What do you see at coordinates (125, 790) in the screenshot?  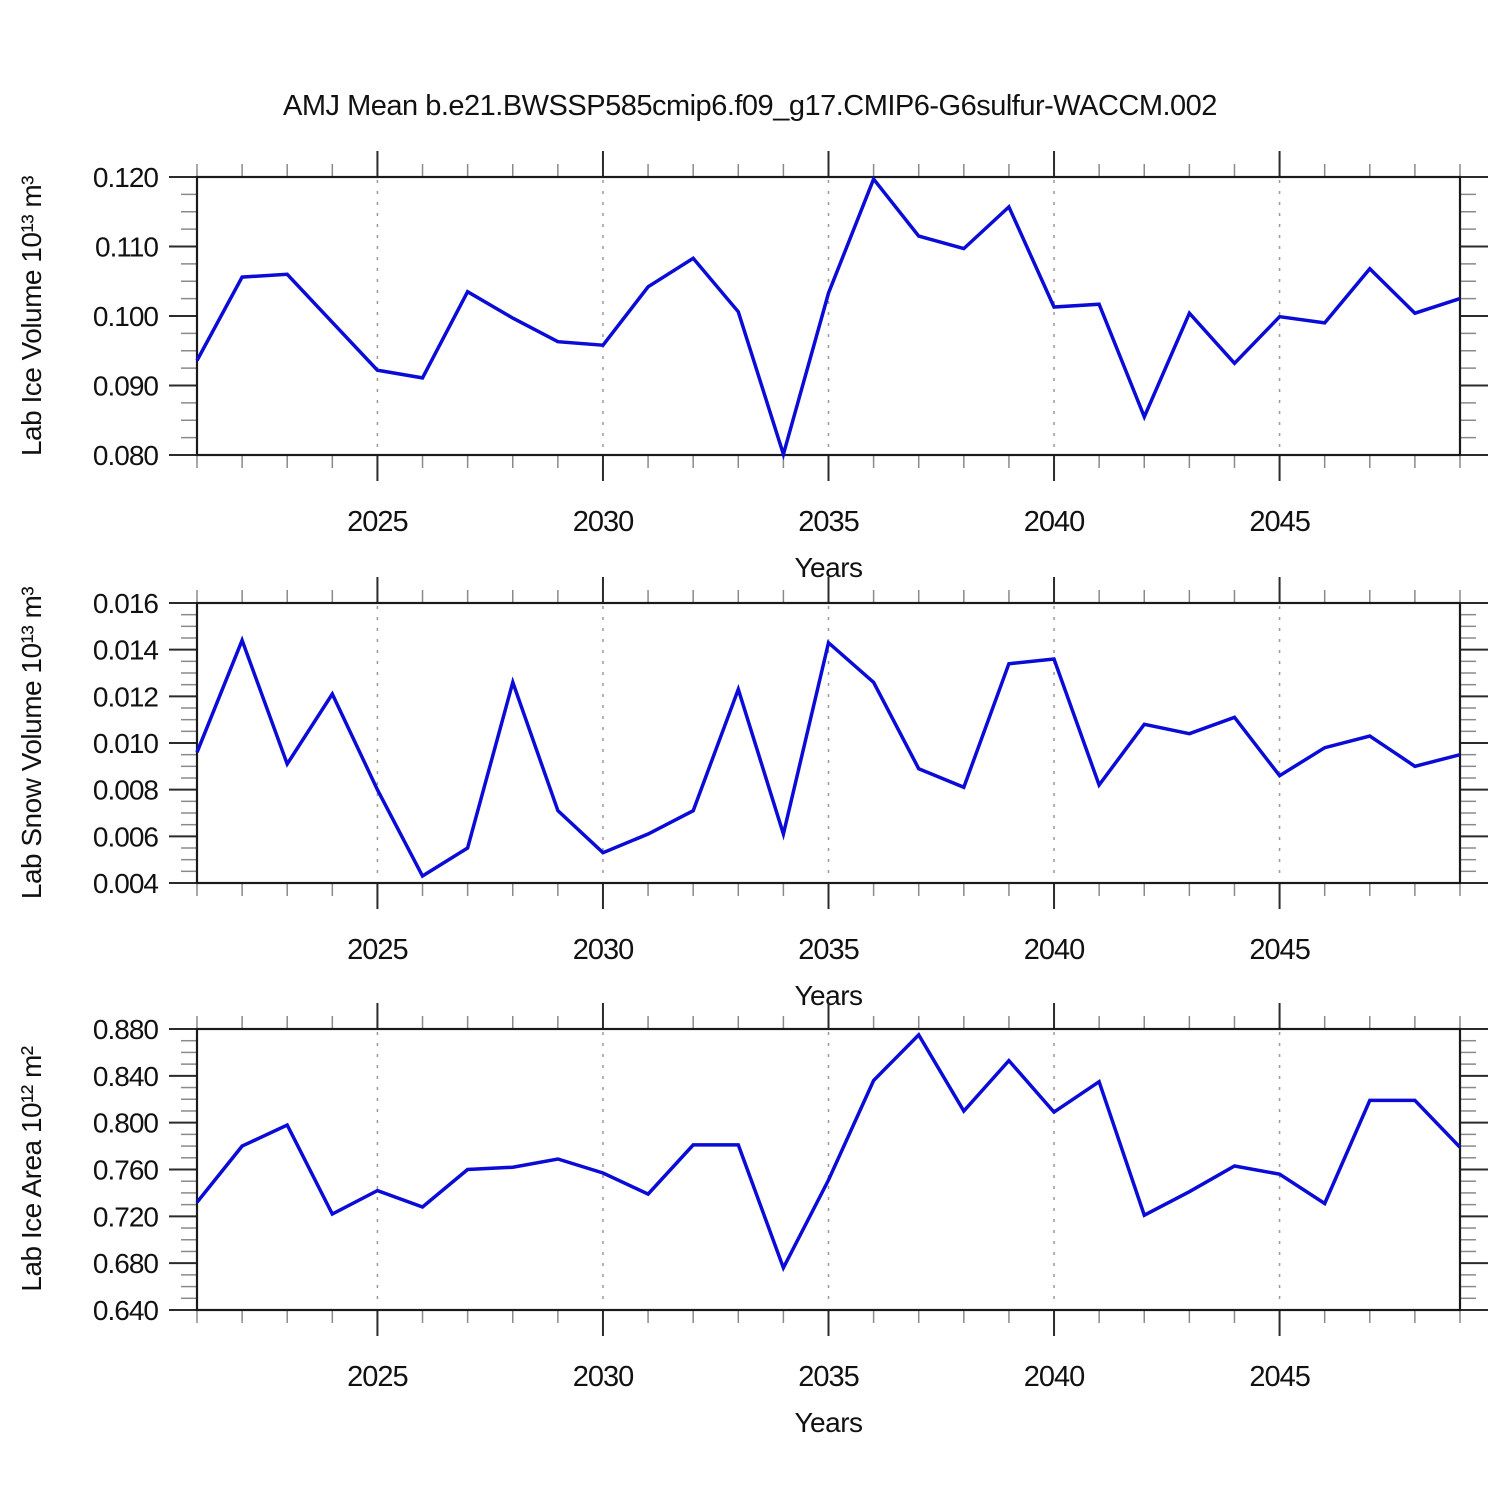 I see `y-tick-label: 0.008` at bounding box center [125, 790].